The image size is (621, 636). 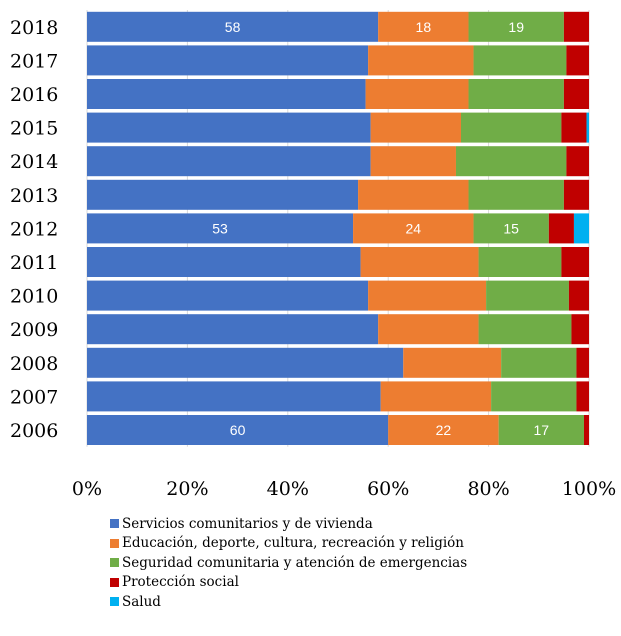 I want to click on x-tick-label-1: 20%, so click(x=187, y=489).